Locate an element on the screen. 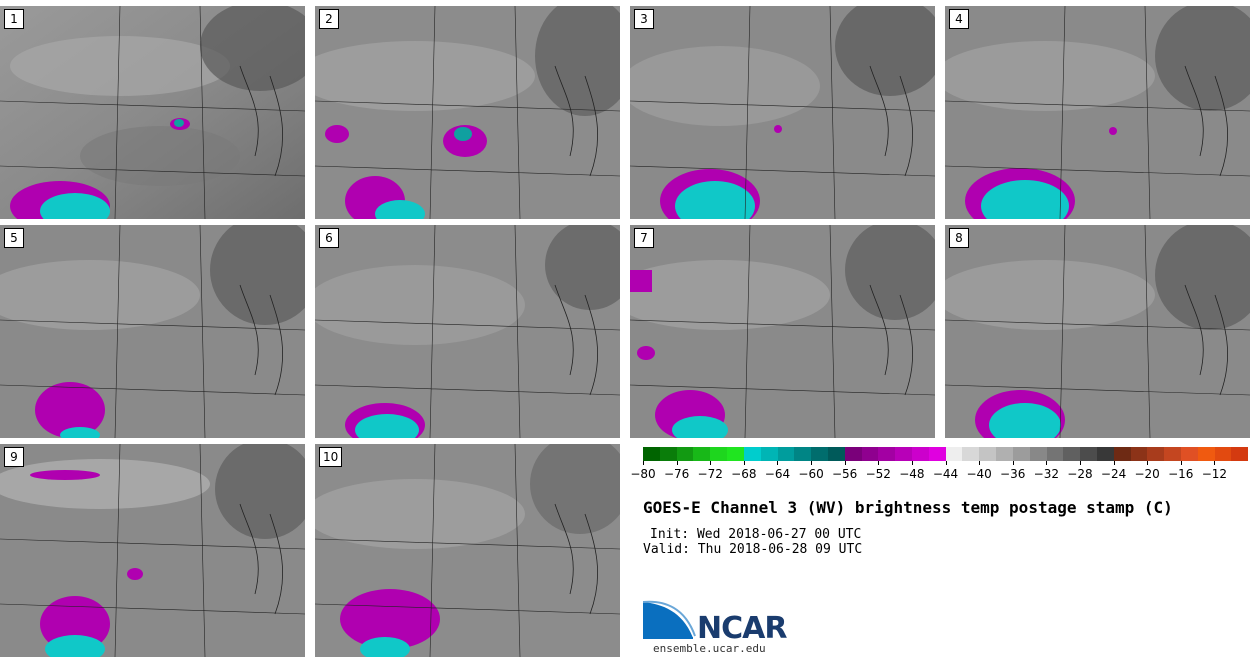 Image resolution: width=1260 pixels, height=657 pixels. ncar-logo-icon is located at coordinates (669, 619).